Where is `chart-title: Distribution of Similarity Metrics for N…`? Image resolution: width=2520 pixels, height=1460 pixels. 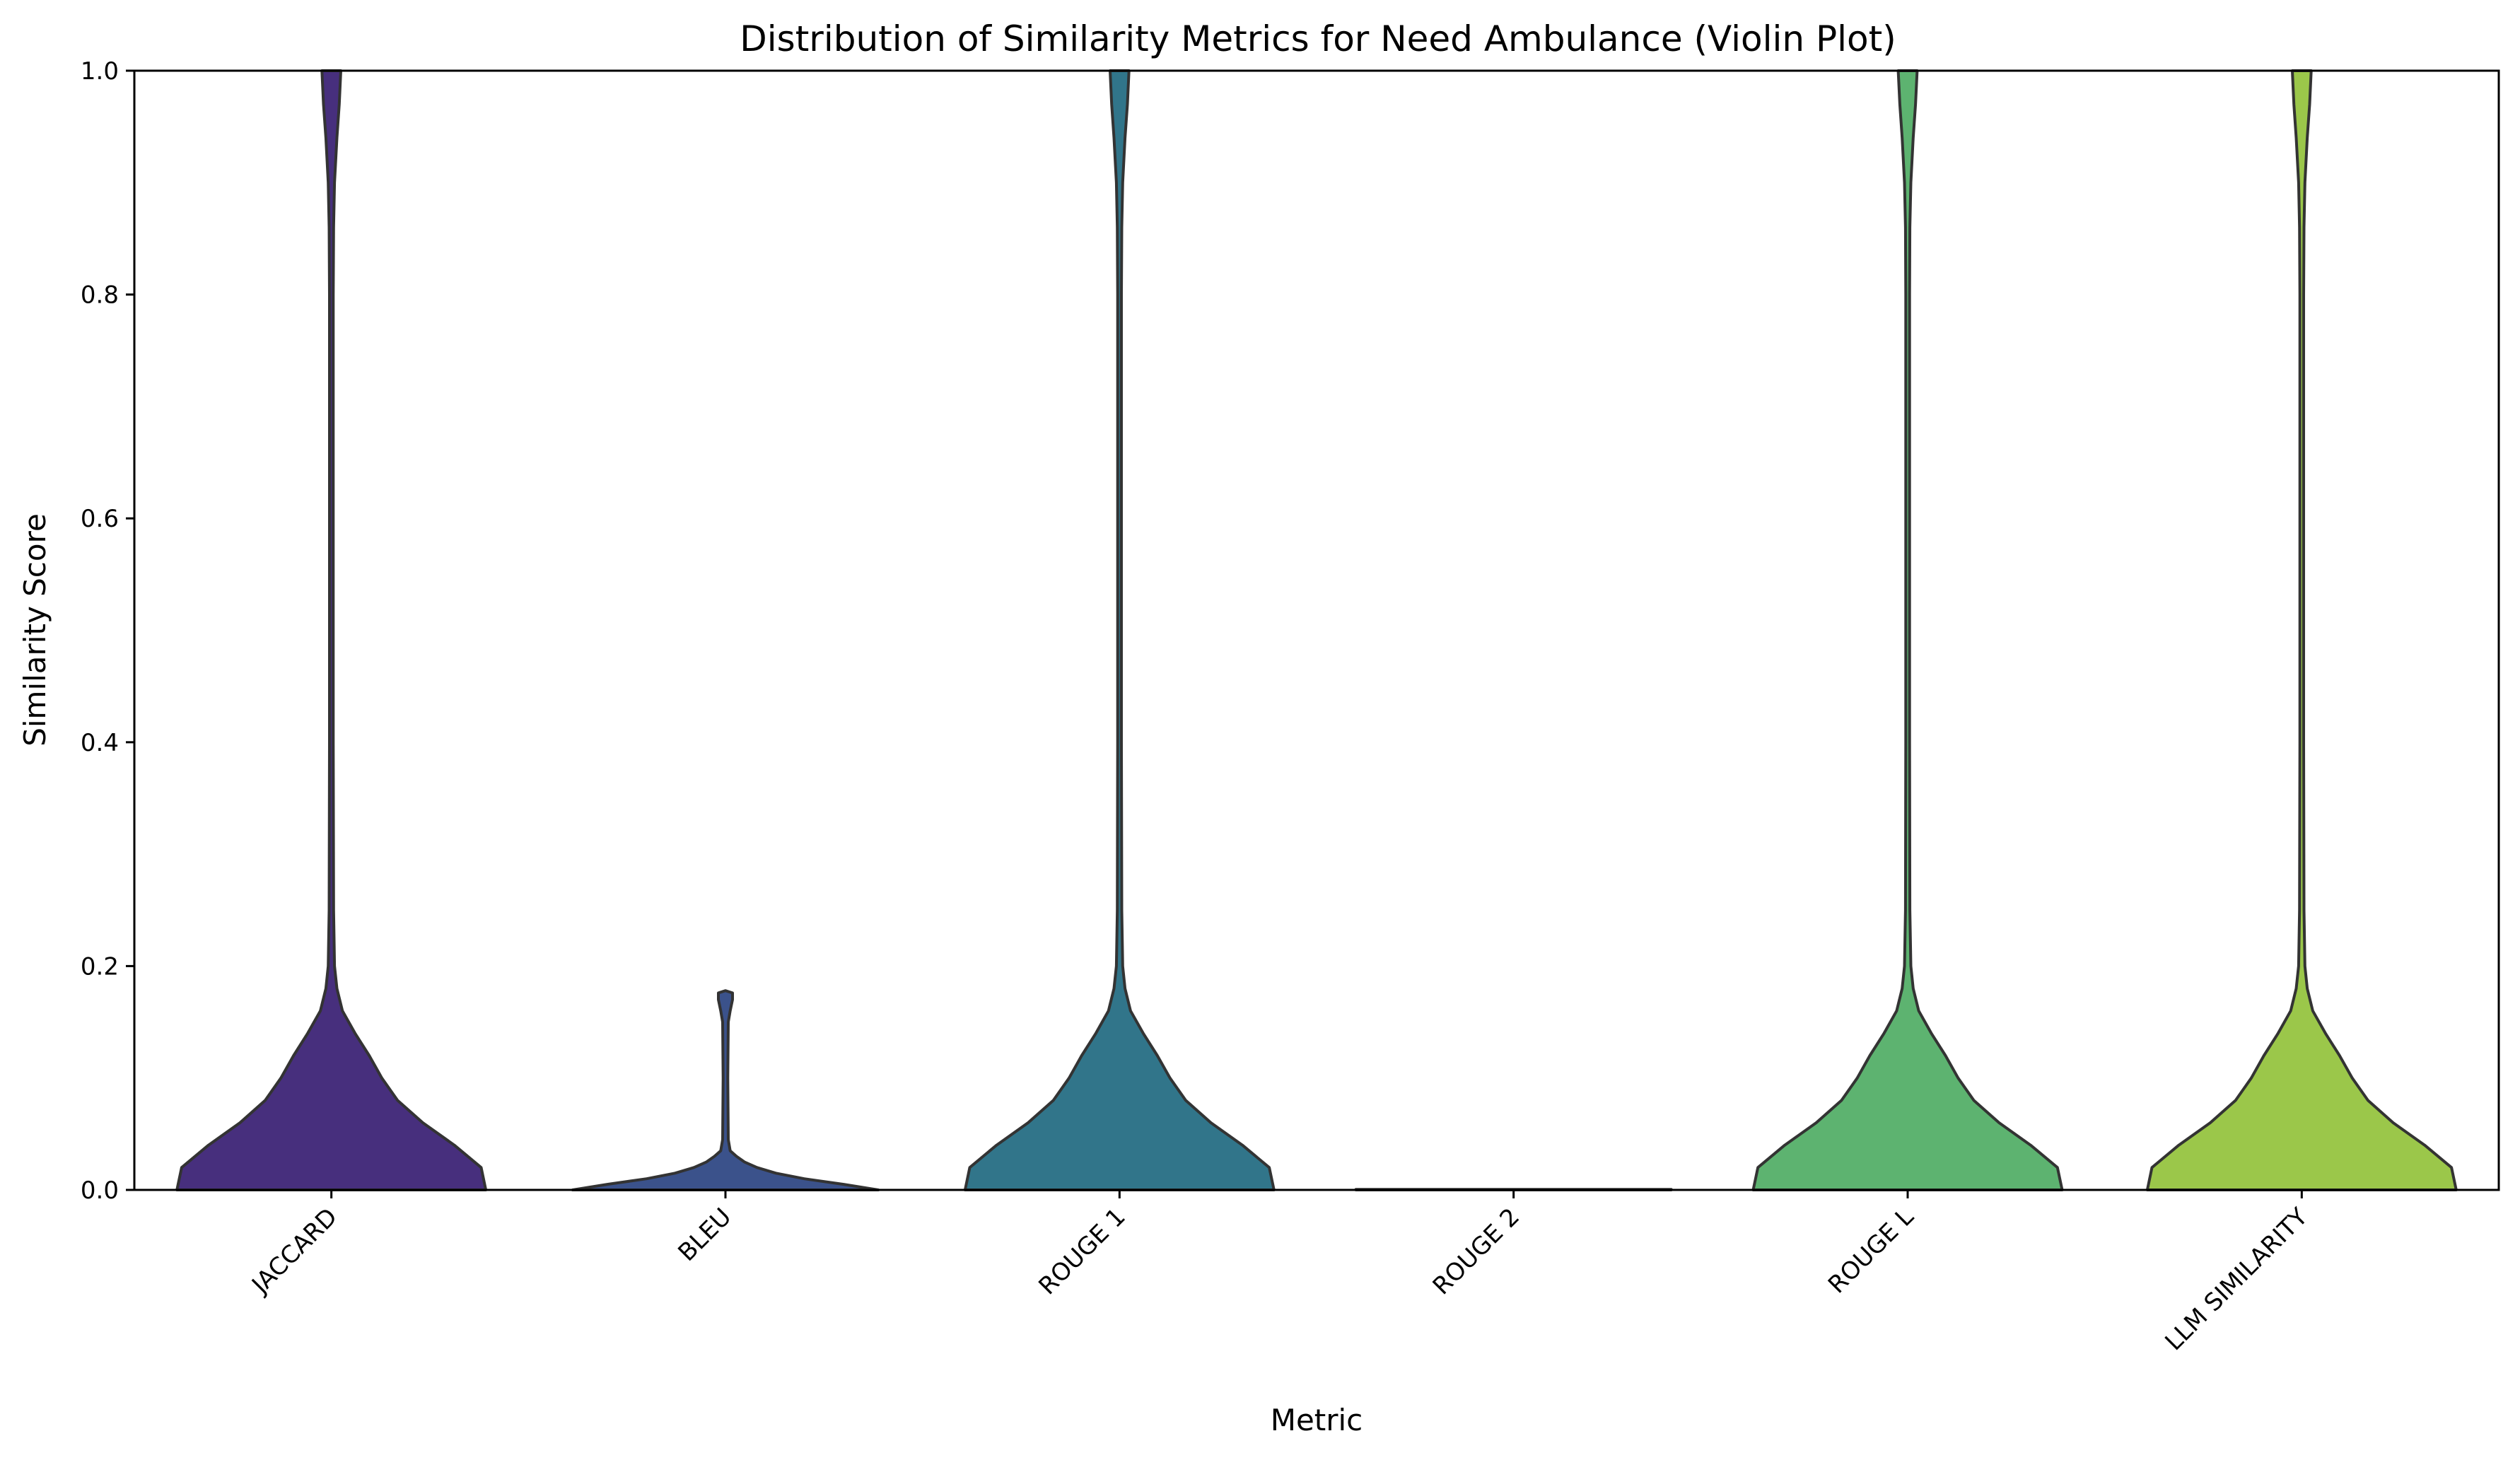
chart-title: Distribution of Similarity Metrics for N… is located at coordinates (1318, 38).